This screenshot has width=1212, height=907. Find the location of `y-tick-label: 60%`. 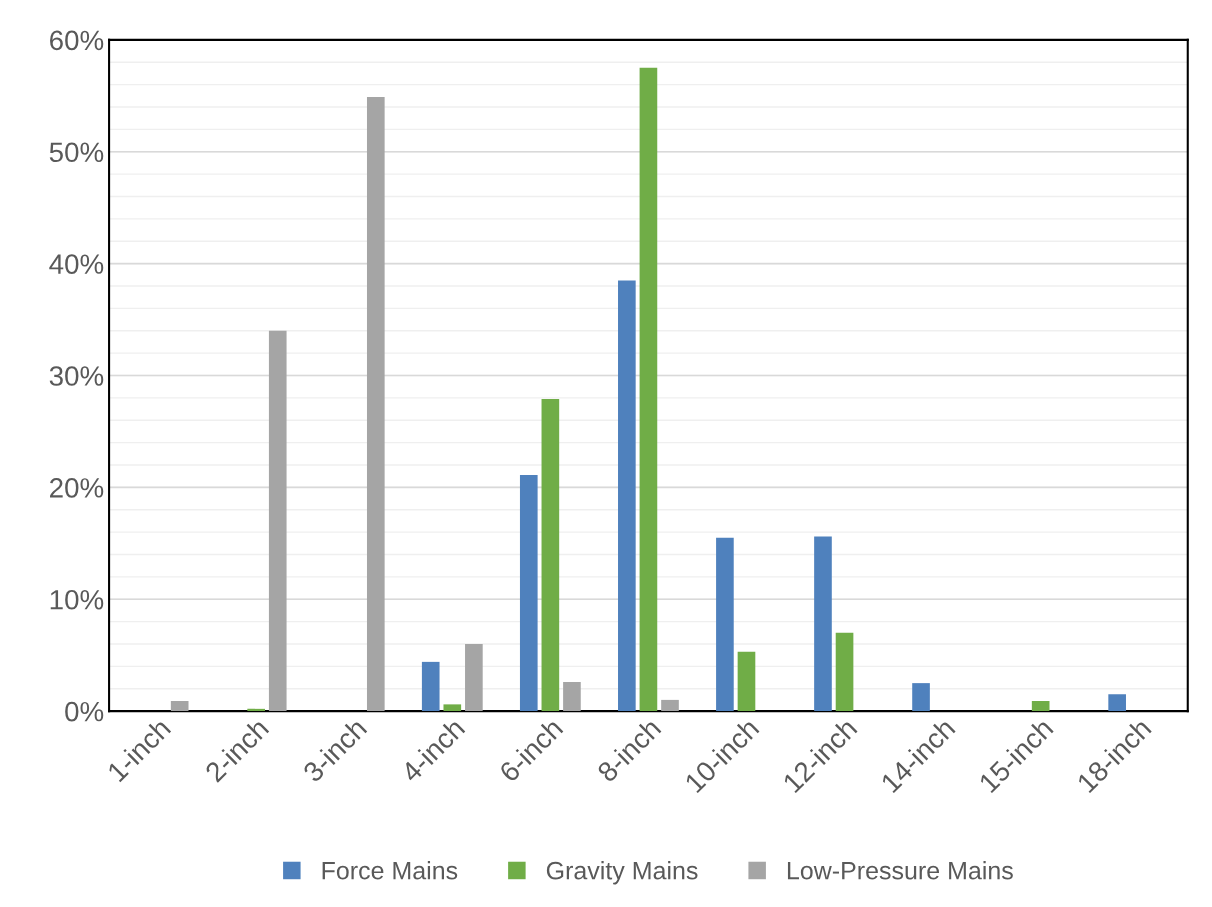

y-tick-label: 60% is located at coordinates (77, 40).